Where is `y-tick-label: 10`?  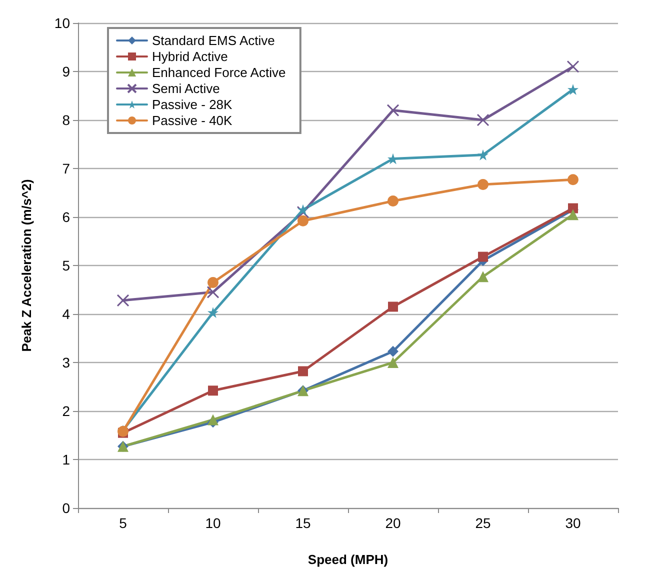
y-tick-label: 10 is located at coordinates (62, 23).